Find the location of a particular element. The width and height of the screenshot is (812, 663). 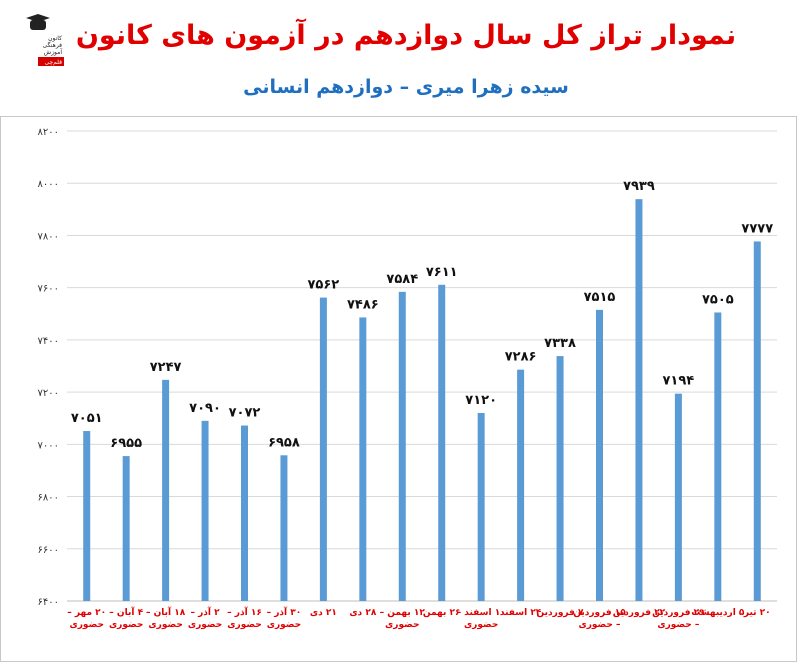

y-tick-label: ۷۸۰۰ is located at coordinates (48, 236).